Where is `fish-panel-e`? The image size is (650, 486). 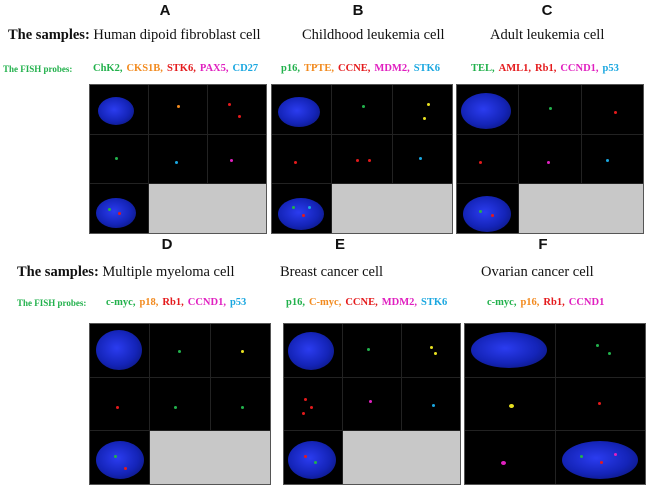 fish-panel-e is located at coordinates (372, 404).